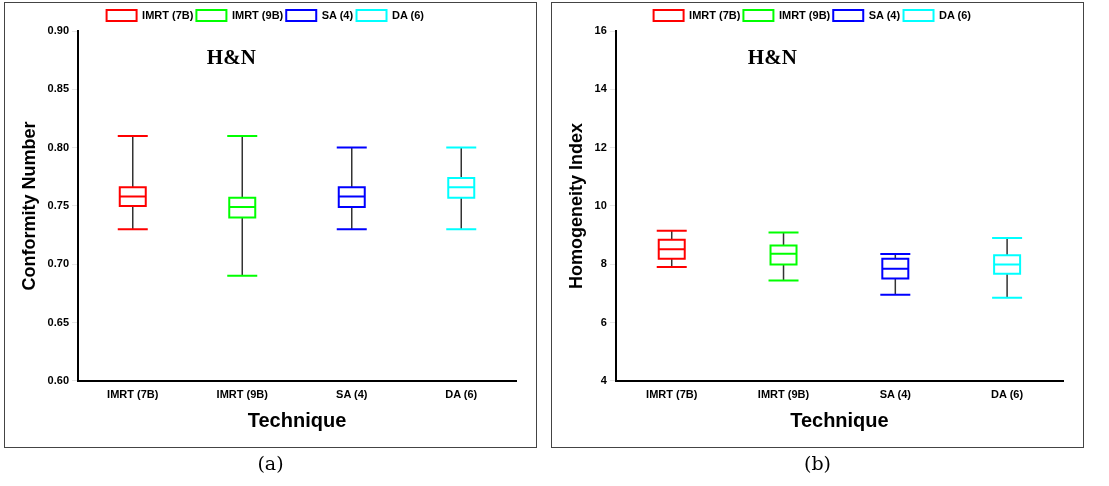 Image resolution: width=1109 pixels, height=486 pixels. Describe the element at coordinates (58, 263) in the screenshot. I see `y-tick-label: 0.70` at that location.